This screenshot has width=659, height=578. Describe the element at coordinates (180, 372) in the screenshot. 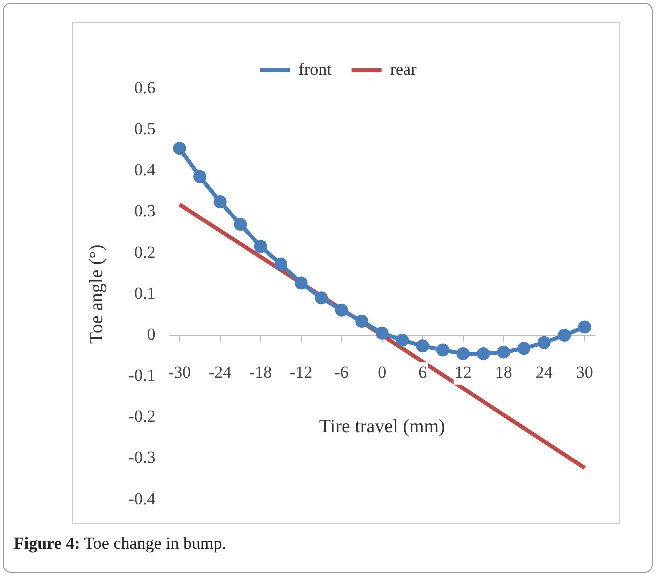

I see `x-tick-label: -30` at that location.